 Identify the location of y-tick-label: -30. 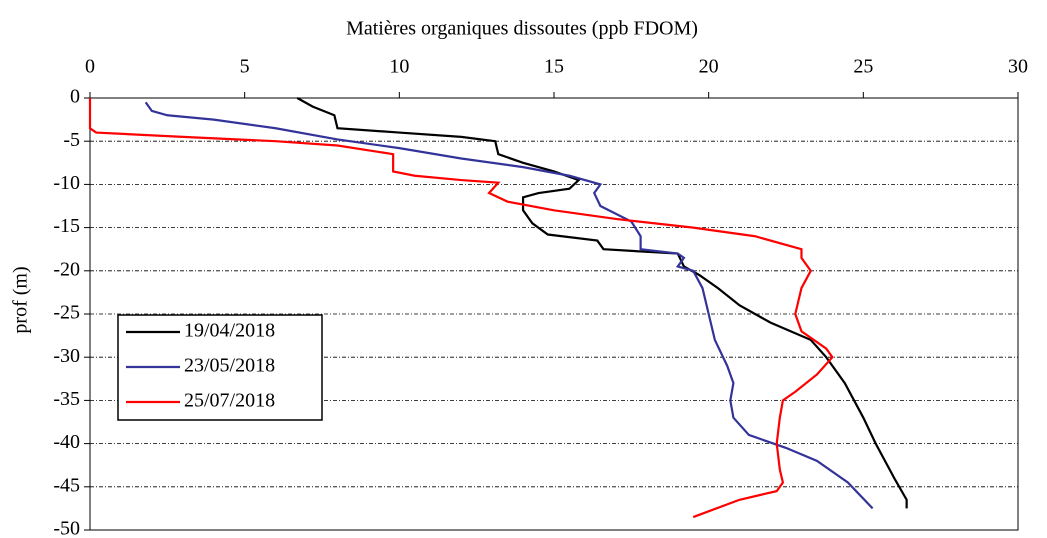
(66, 356).